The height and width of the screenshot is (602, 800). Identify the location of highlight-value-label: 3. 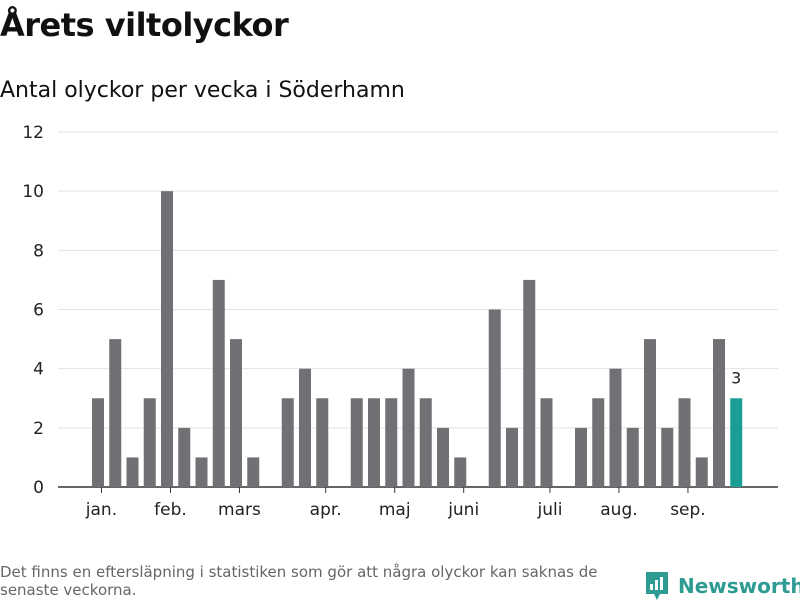
(736, 377).